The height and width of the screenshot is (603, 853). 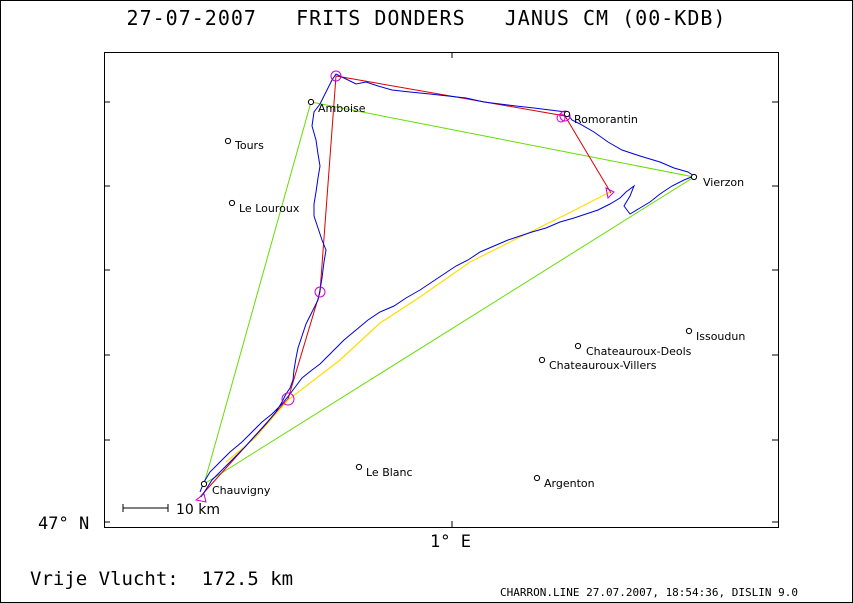 I want to click on town-label-amboise: Amboise, so click(x=342, y=108).